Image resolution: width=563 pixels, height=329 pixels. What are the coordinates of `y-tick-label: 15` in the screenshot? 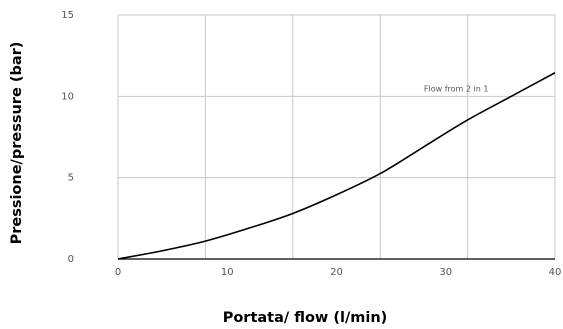 It's located at (67, 15).